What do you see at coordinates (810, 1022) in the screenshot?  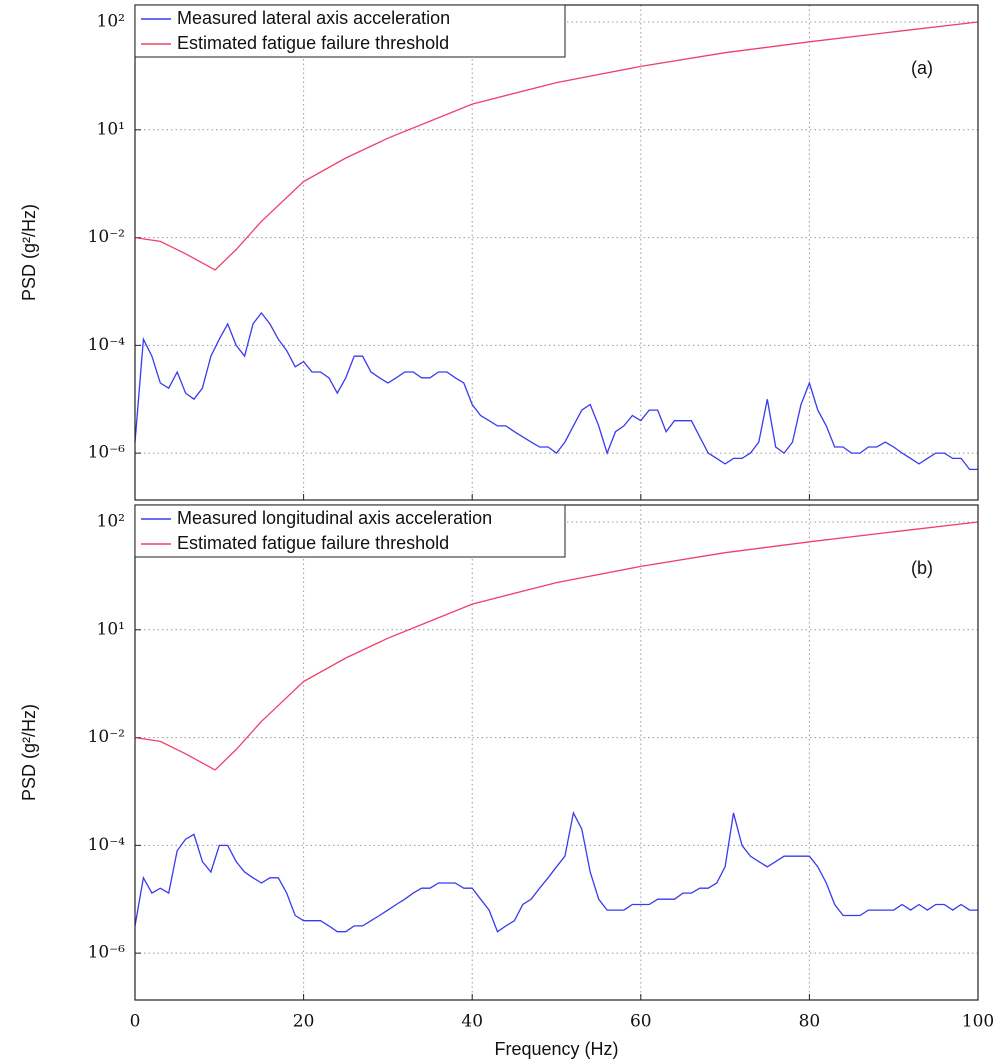 I see `x-tick-label: 80` at bounding box center [810, 1022].